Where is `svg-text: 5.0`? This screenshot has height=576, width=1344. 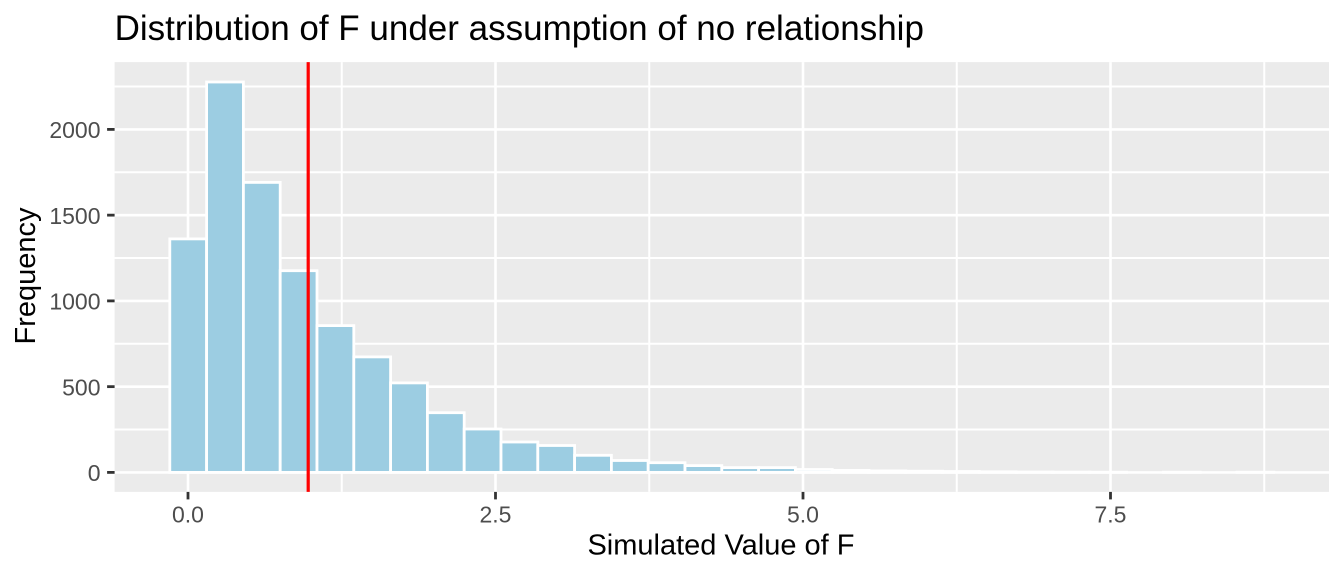 svg-text: 5.0 is located at coordinates (803, 515).